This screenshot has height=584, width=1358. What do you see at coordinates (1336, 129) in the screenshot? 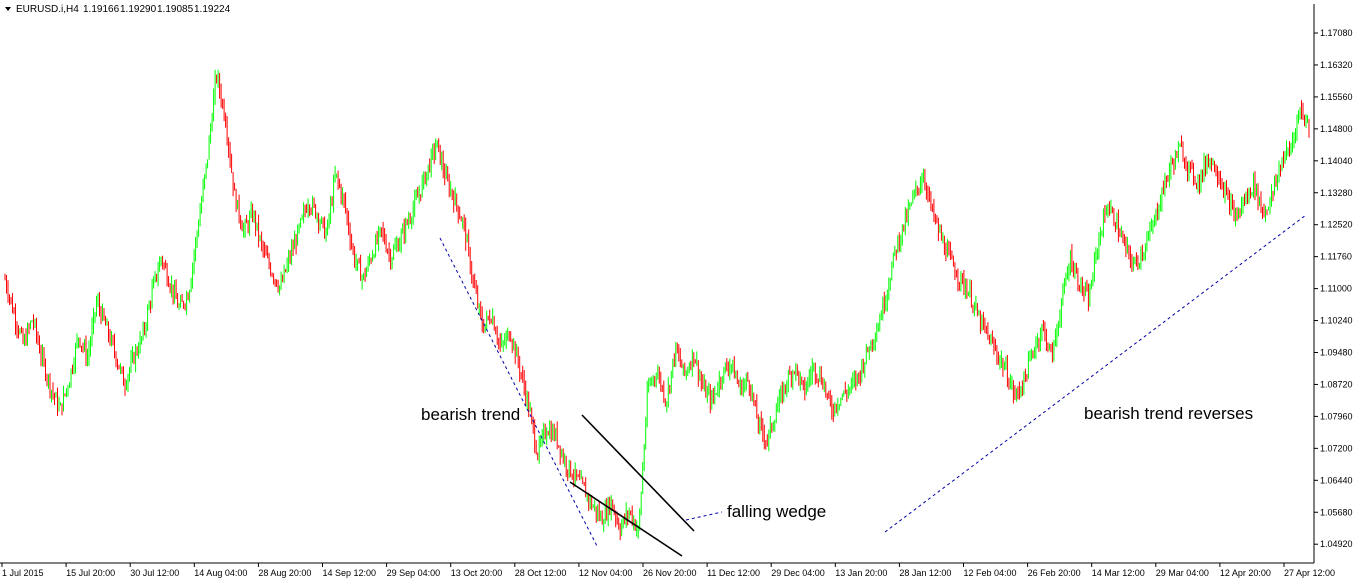
I see `y-tick-label: 1.14800` at bounding box center [1336, 129].